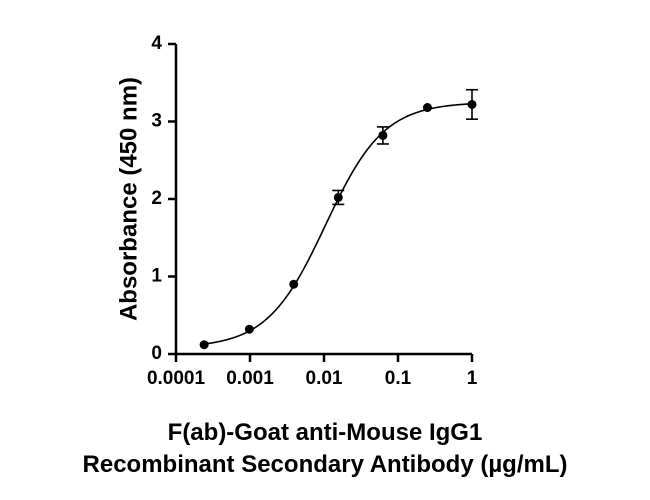 This screenshot has width=650, height=500. I want to click on y-ticks: 0 1 2 3 4, so click(163, 198).